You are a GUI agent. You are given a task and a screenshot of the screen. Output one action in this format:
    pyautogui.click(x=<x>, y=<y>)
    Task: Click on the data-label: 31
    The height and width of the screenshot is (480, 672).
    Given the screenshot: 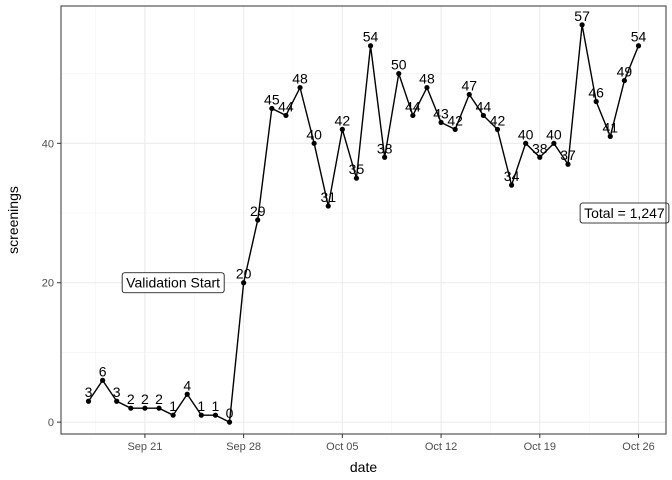 What is the action you would take?
    pyautogui.click(x=328, y=197)
    